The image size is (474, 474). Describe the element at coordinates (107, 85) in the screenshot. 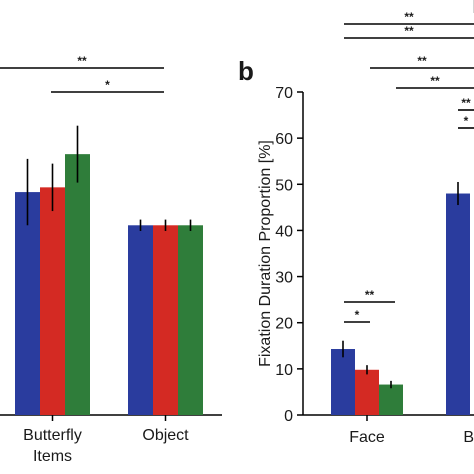

I see `left-significance-2-label: *` at that location.